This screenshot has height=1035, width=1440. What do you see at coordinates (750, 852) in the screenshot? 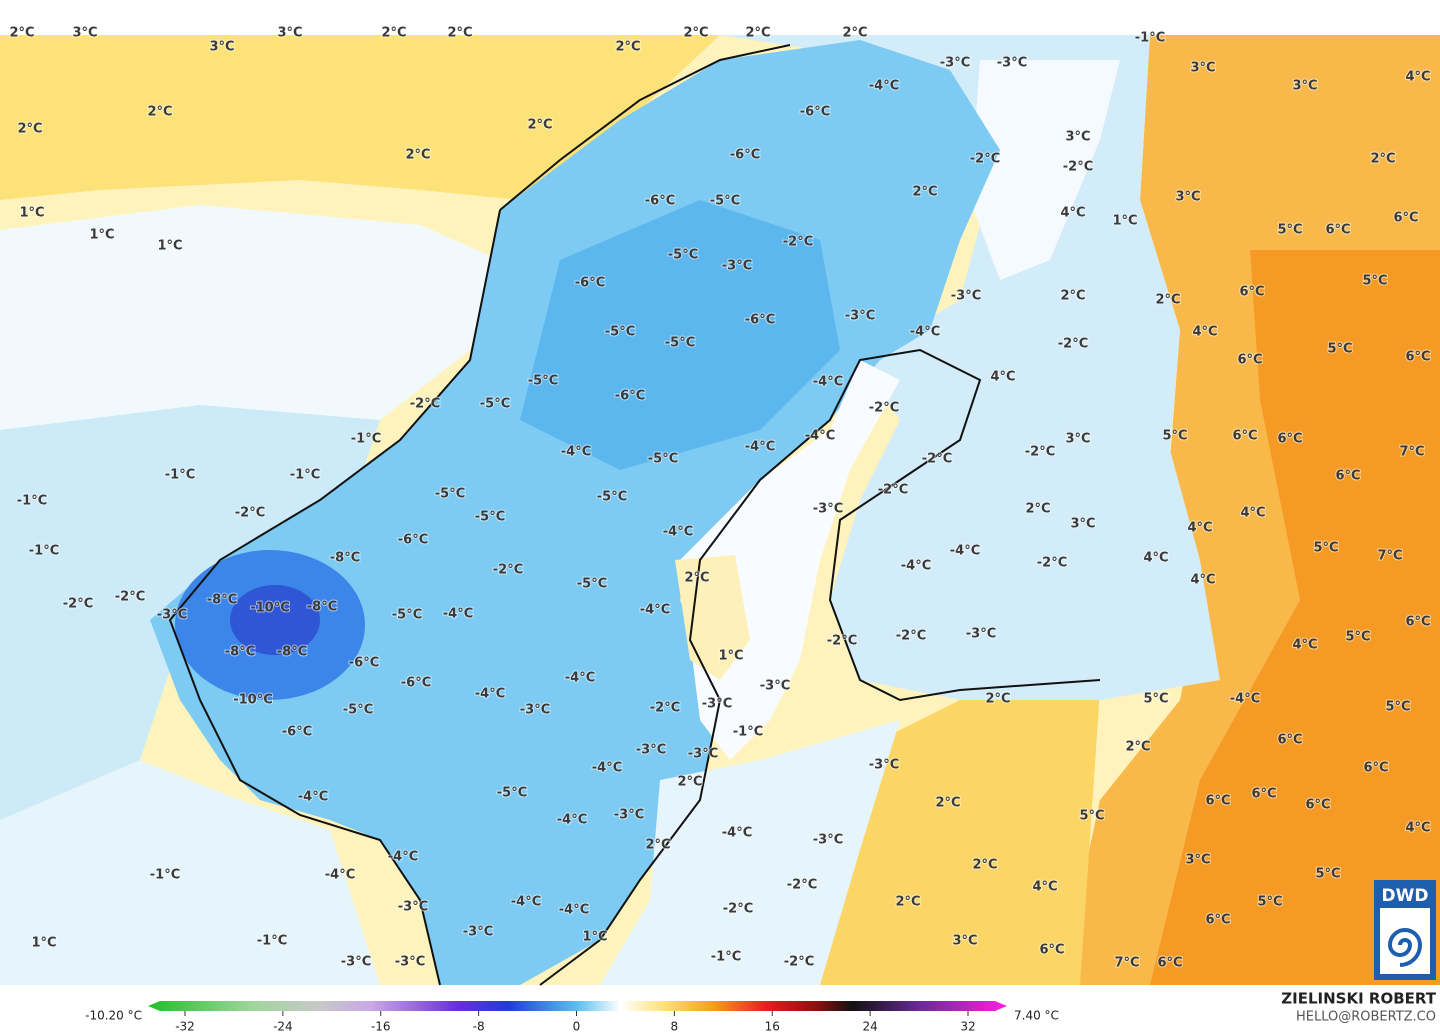
I see `baltic-sea` at bounding box center [750, 852].